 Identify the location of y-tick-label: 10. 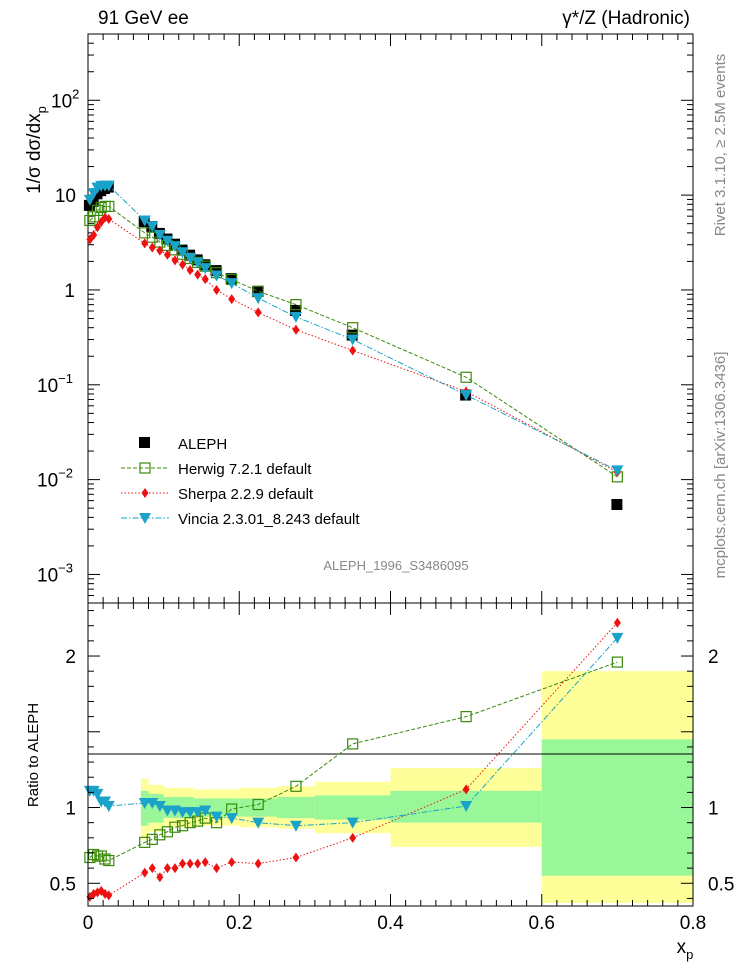
(65, 196).